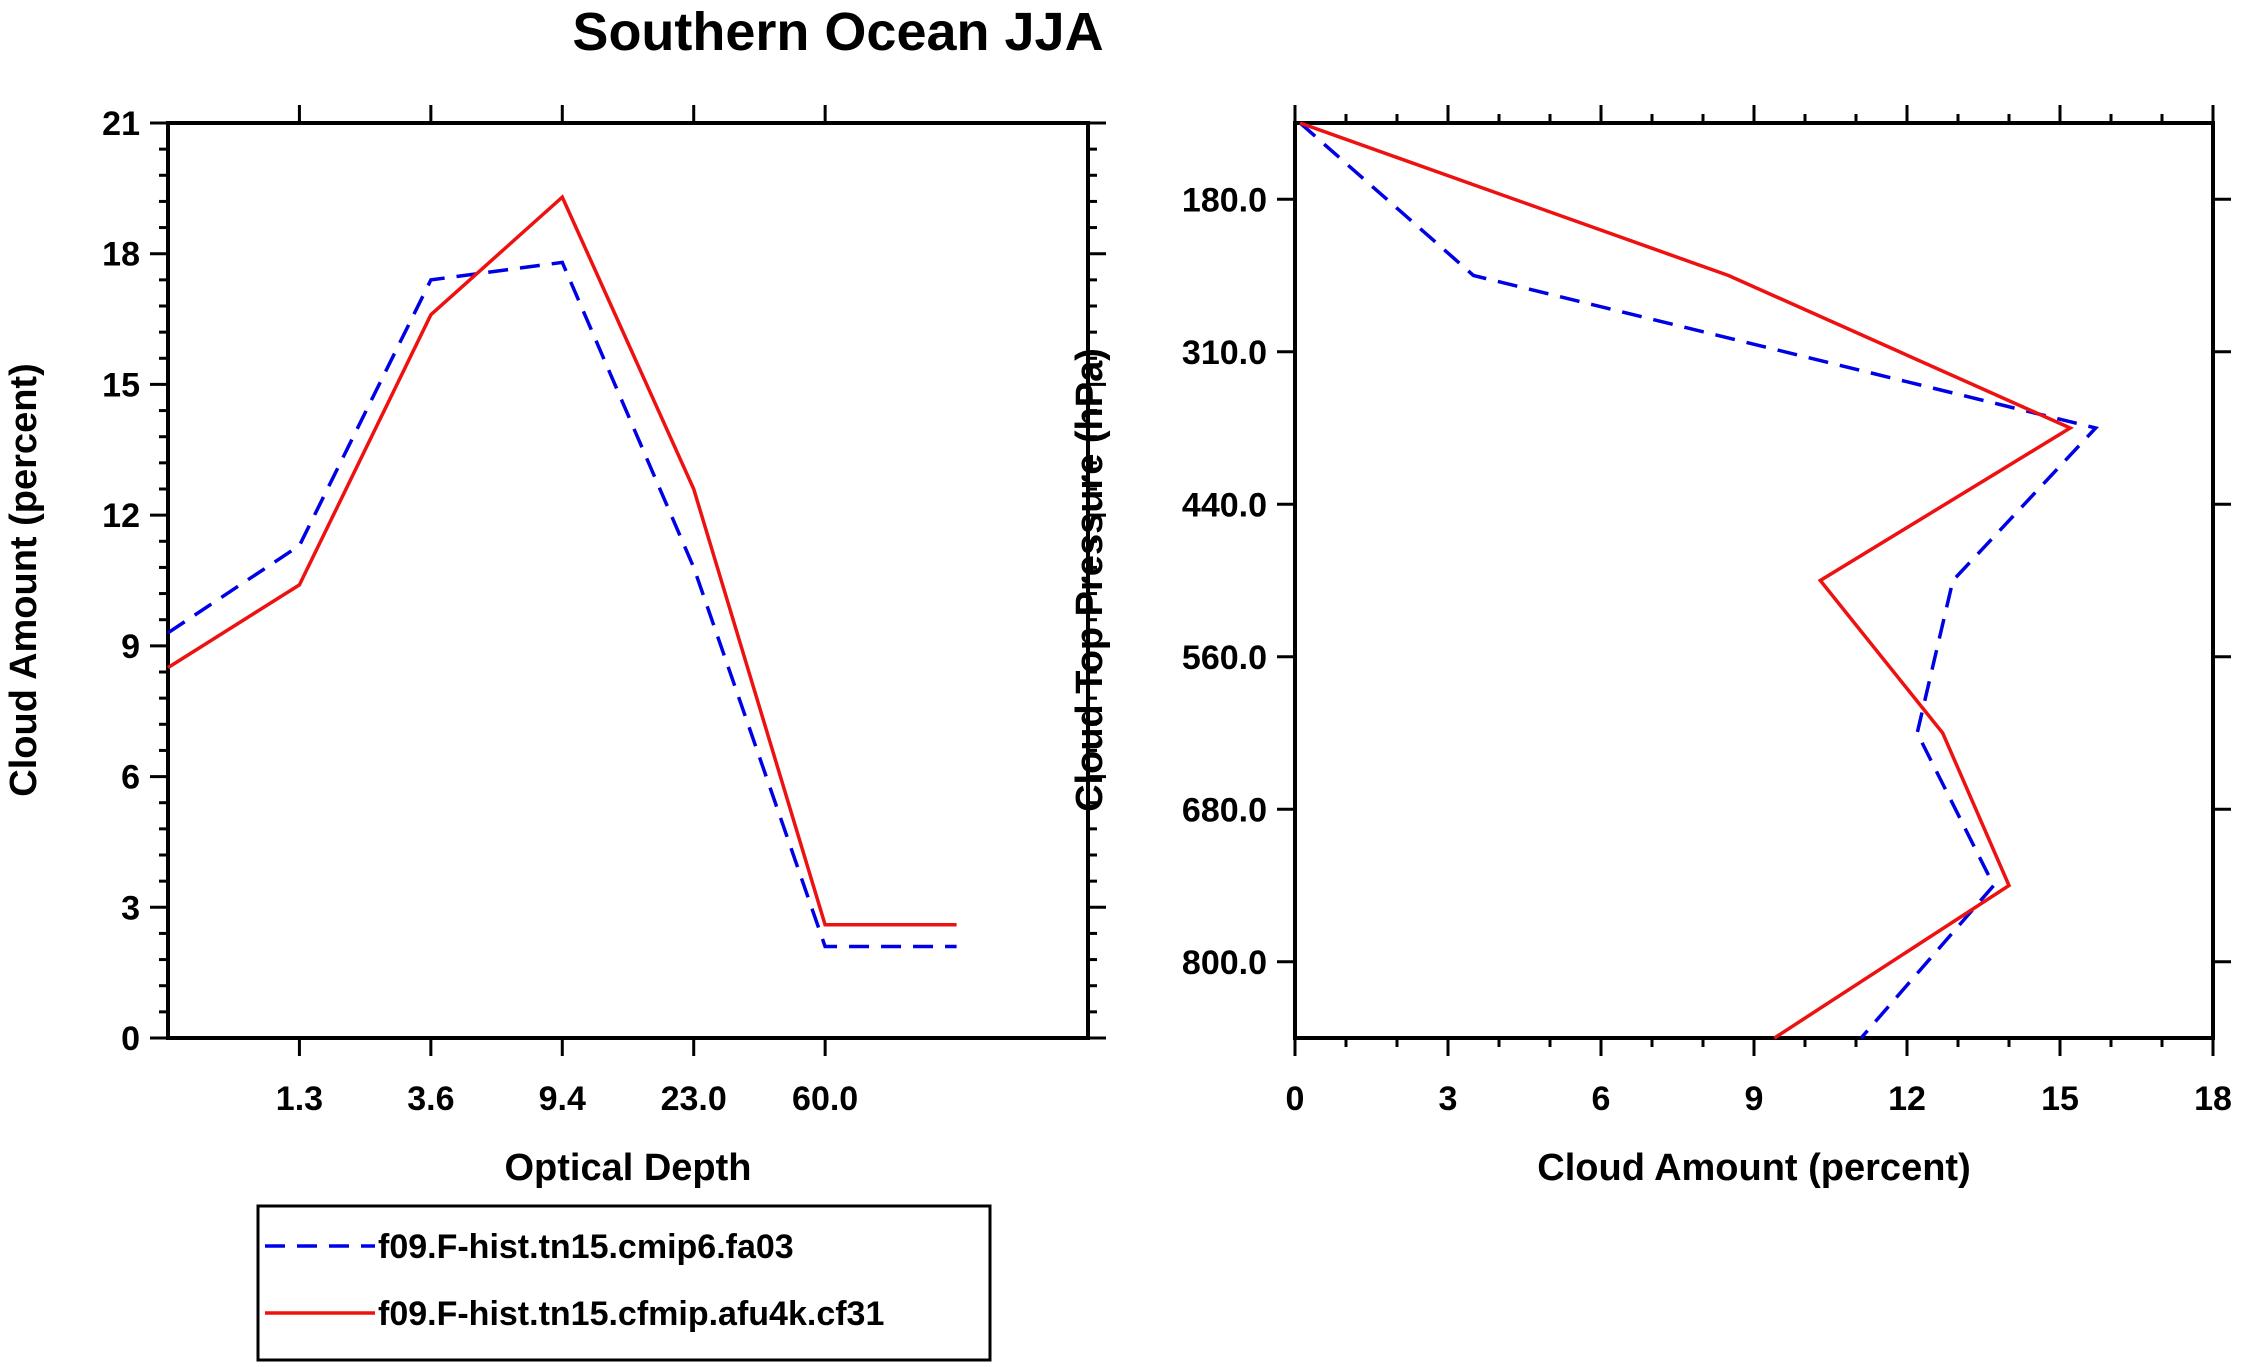  Describe the element at coordinates (130, 778) in the screenshot. I see `left-y-tick-label: 6` at that location.